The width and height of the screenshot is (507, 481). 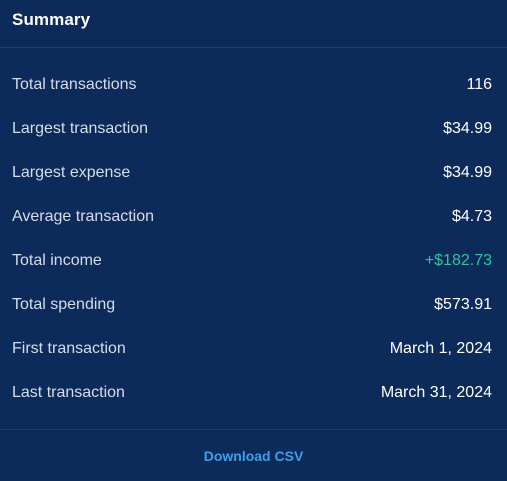 I want to click on summary-row-first-transaction: First transaction March 1, 2024, so click(x=253, y=349).